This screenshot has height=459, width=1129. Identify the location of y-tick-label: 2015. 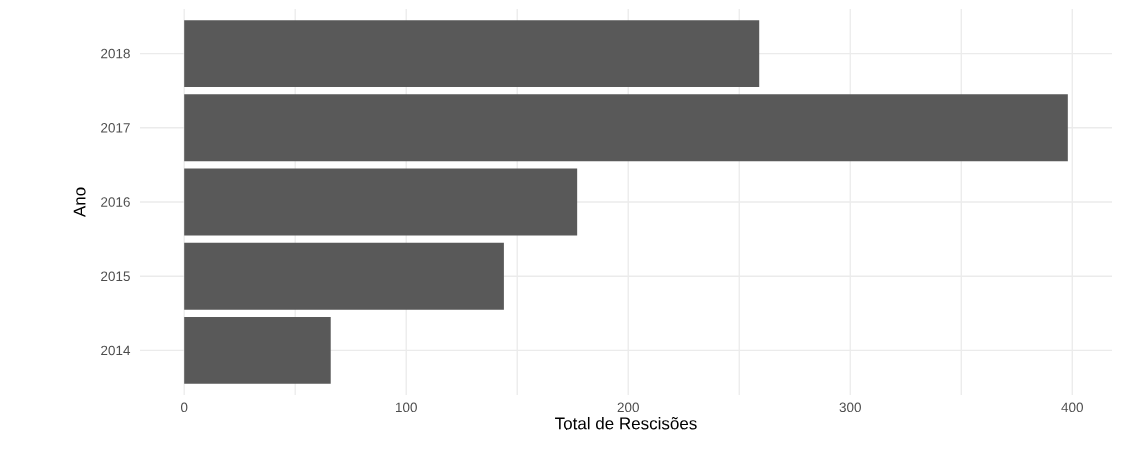
(115, 276).